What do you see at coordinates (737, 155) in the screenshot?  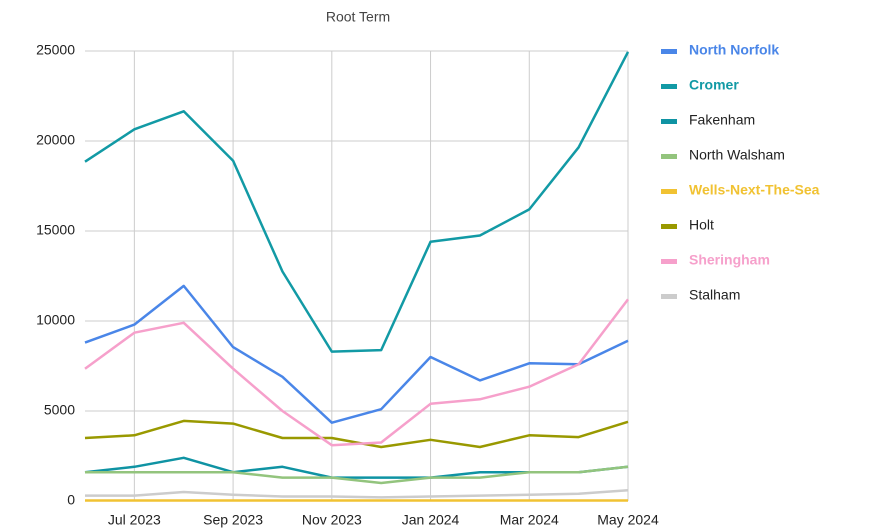 I see `legend-label: North Walsham` at bounding box center [737, 155].